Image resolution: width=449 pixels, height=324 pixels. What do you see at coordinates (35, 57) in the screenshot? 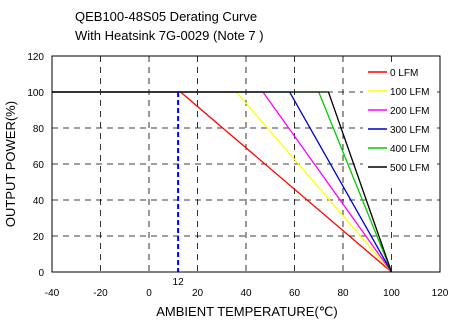
I see `y-tick-label: 120` at bounding box center [35, 57].